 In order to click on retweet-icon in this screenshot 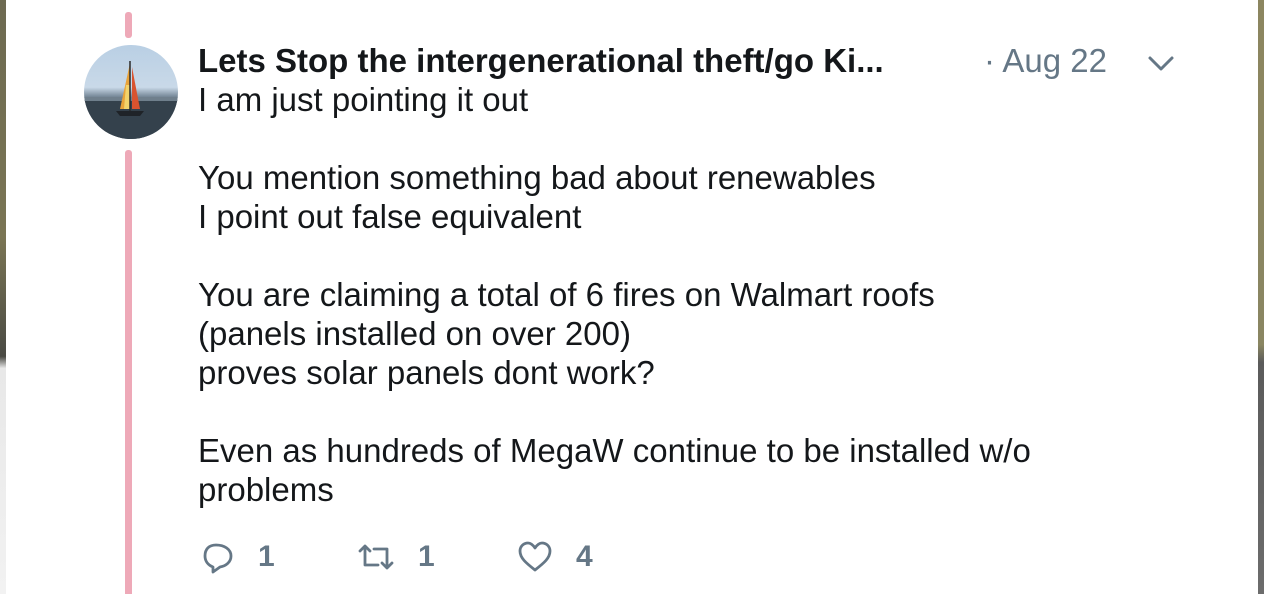, I will do `click(376, 557)`.